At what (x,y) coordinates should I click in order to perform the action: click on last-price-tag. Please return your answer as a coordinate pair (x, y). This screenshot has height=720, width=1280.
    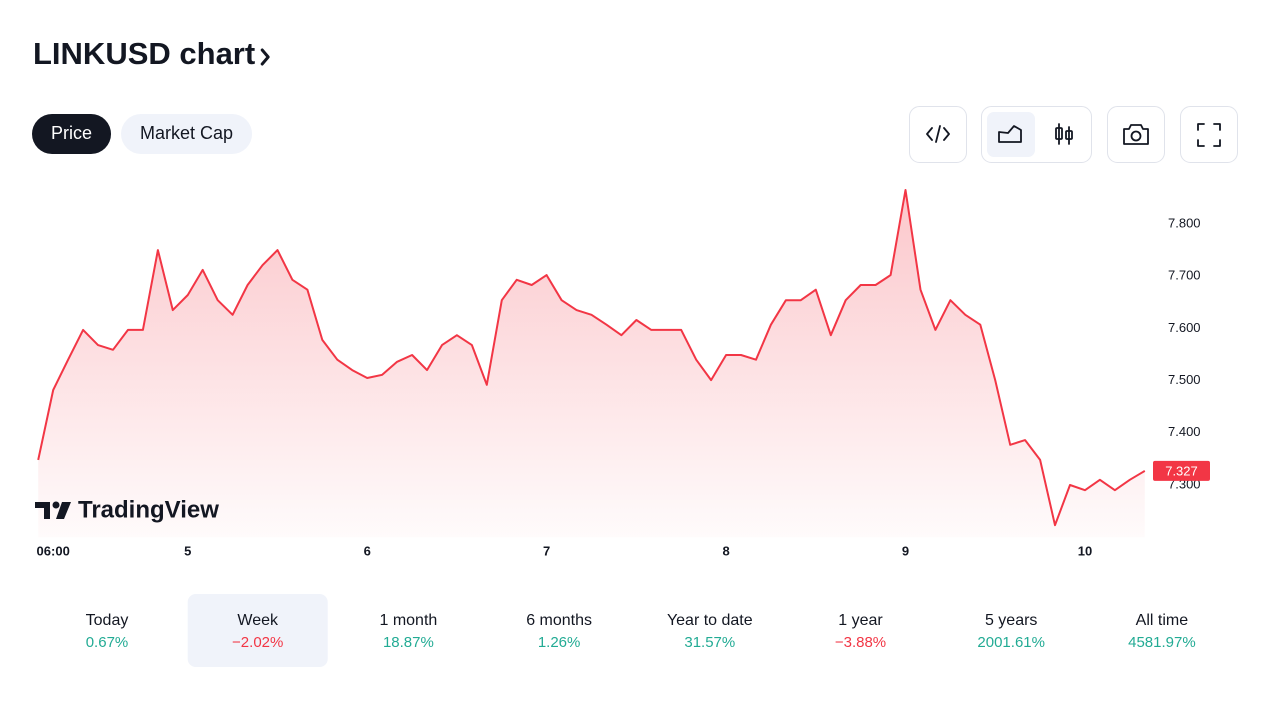
    Looking at the image, I should click on (1181, 470).